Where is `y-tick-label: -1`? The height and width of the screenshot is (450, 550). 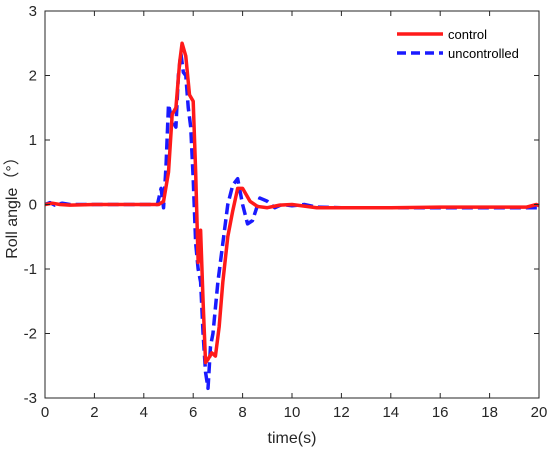
y-tick-label: -1 is located at coordinates (30, 269).